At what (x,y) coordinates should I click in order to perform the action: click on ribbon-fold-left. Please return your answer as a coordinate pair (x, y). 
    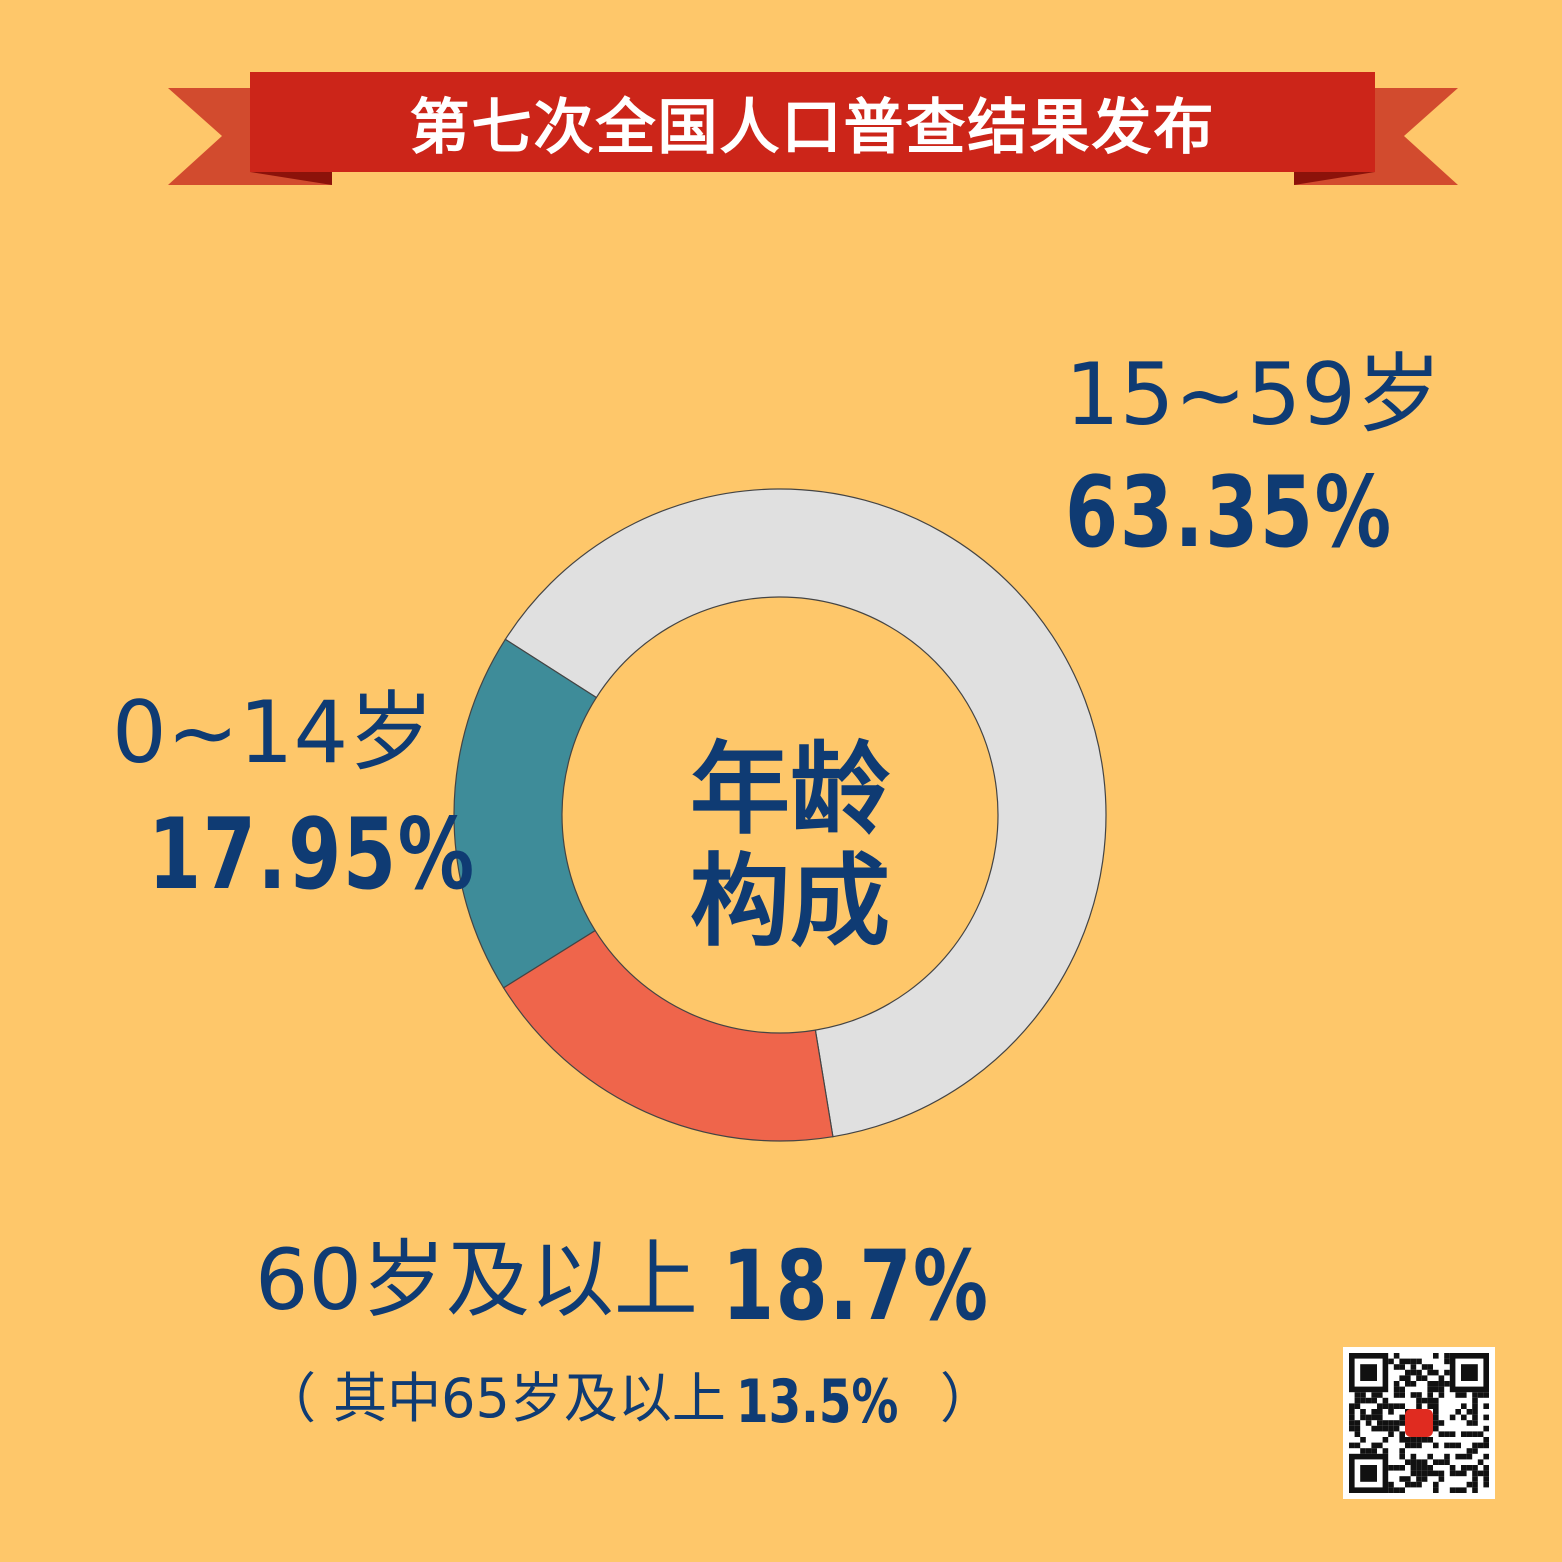
    Looking at the image, I should click on (291, 178).